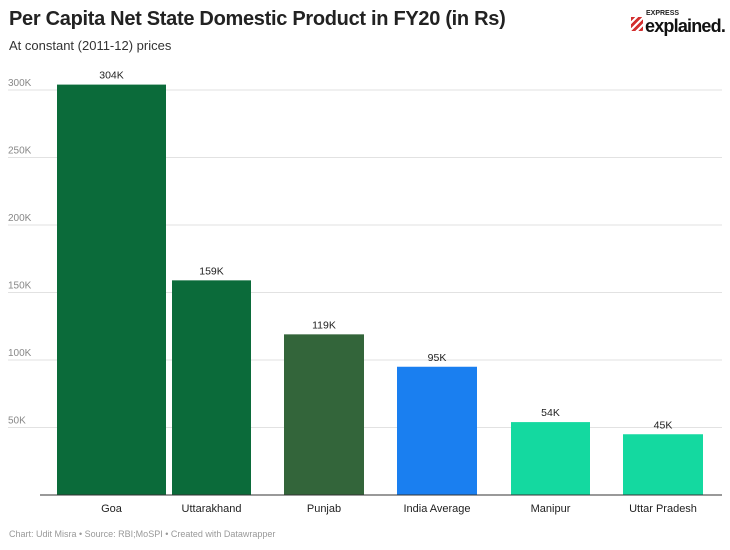 The width and height of the screenshot is (730, 550). What do you see at coordinates (663, 425) in the screenshot?
I see `data-label: 45K` at bounding box center [663, 425].